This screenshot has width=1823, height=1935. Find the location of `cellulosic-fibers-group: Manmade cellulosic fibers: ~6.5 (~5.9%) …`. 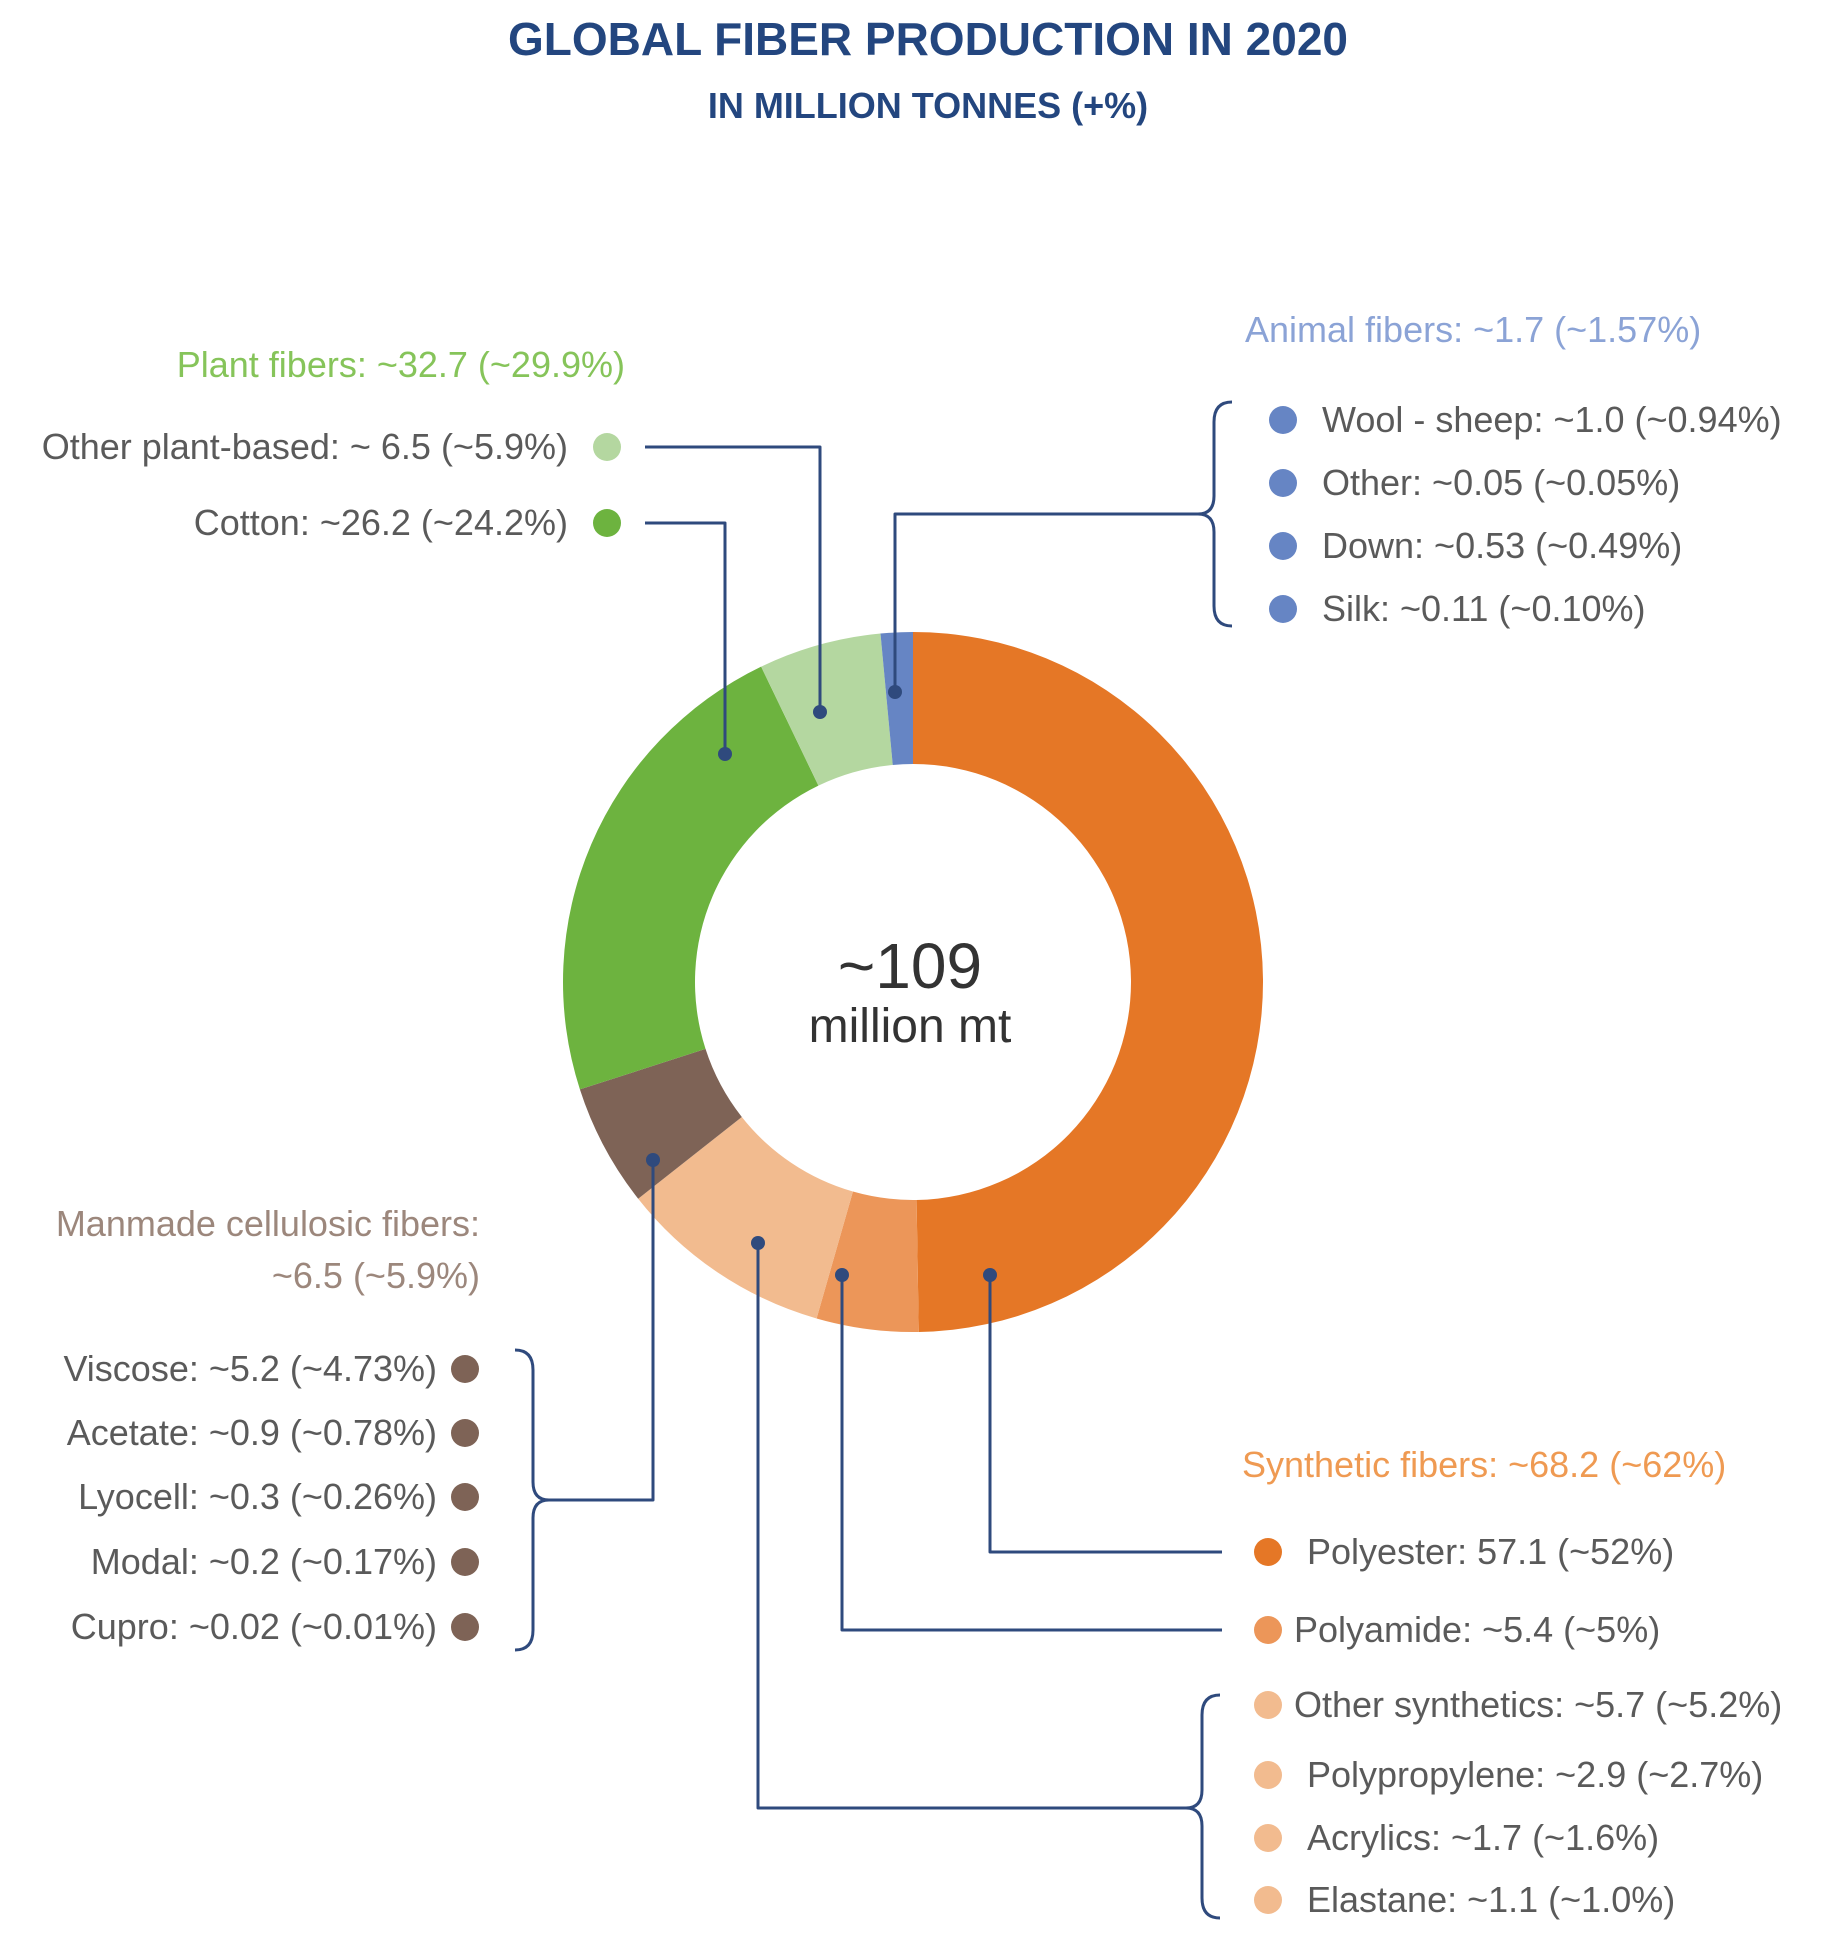

cellulosic-fibers-group: Manmade cellulosic fibers: ~6.5 (~5.9%) … is located at coordinates (268, 1425).